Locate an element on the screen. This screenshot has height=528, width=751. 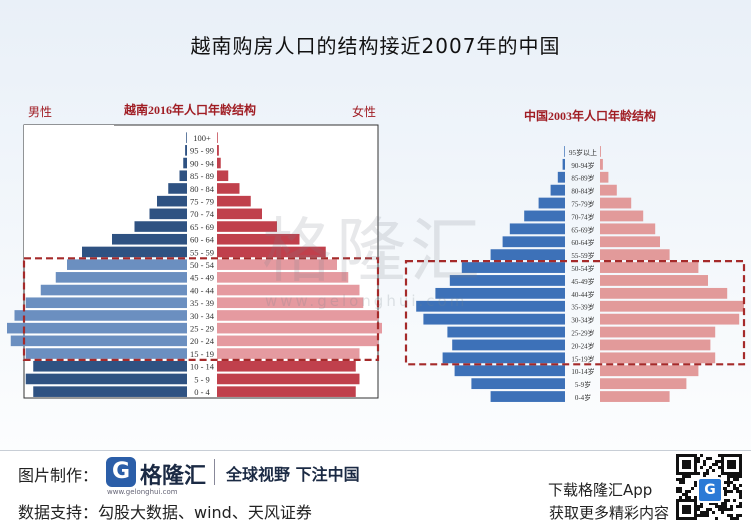
vn-age-label: 100+ is located at coordinates (202, 138).